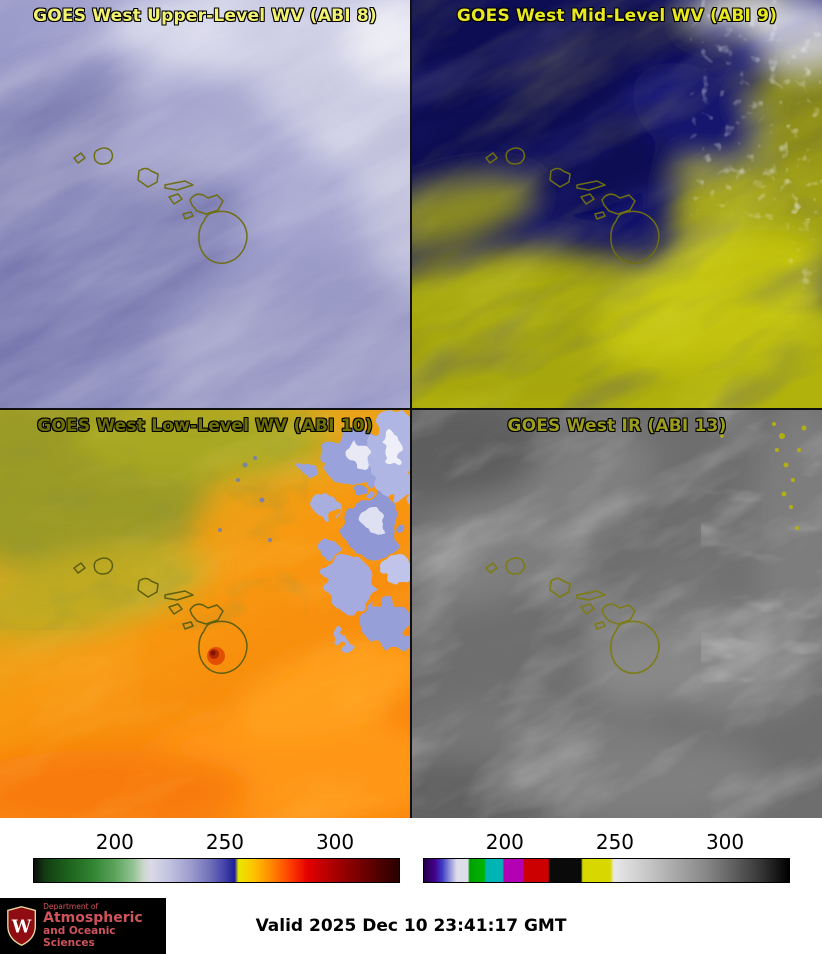 Image resolution: width=822 pixels, height=954 pixels. Describe the element at coordinates (205, 426) in the screenshot. I see `panel-title: GOES West Low-Level WV (ABI 10)` at that location.